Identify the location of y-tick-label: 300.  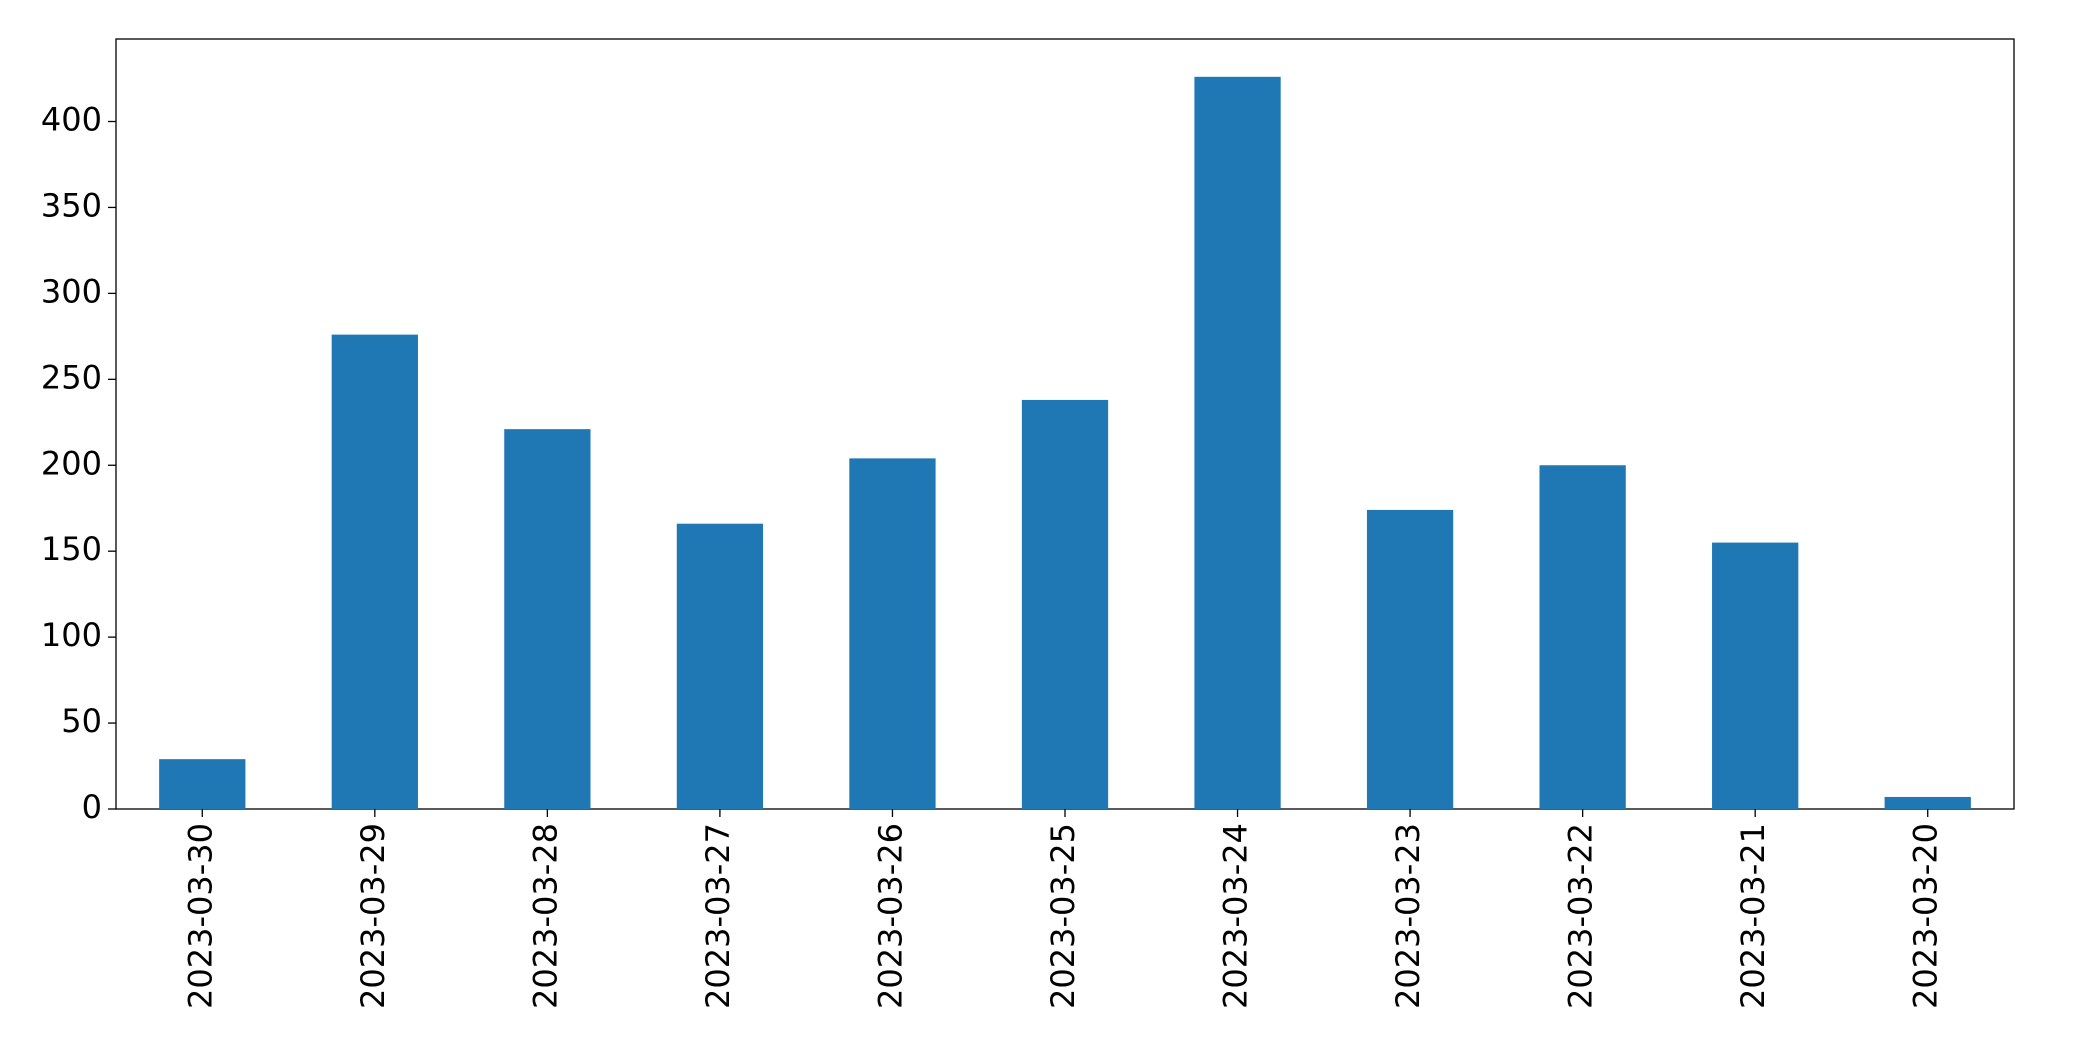
(71, 291).